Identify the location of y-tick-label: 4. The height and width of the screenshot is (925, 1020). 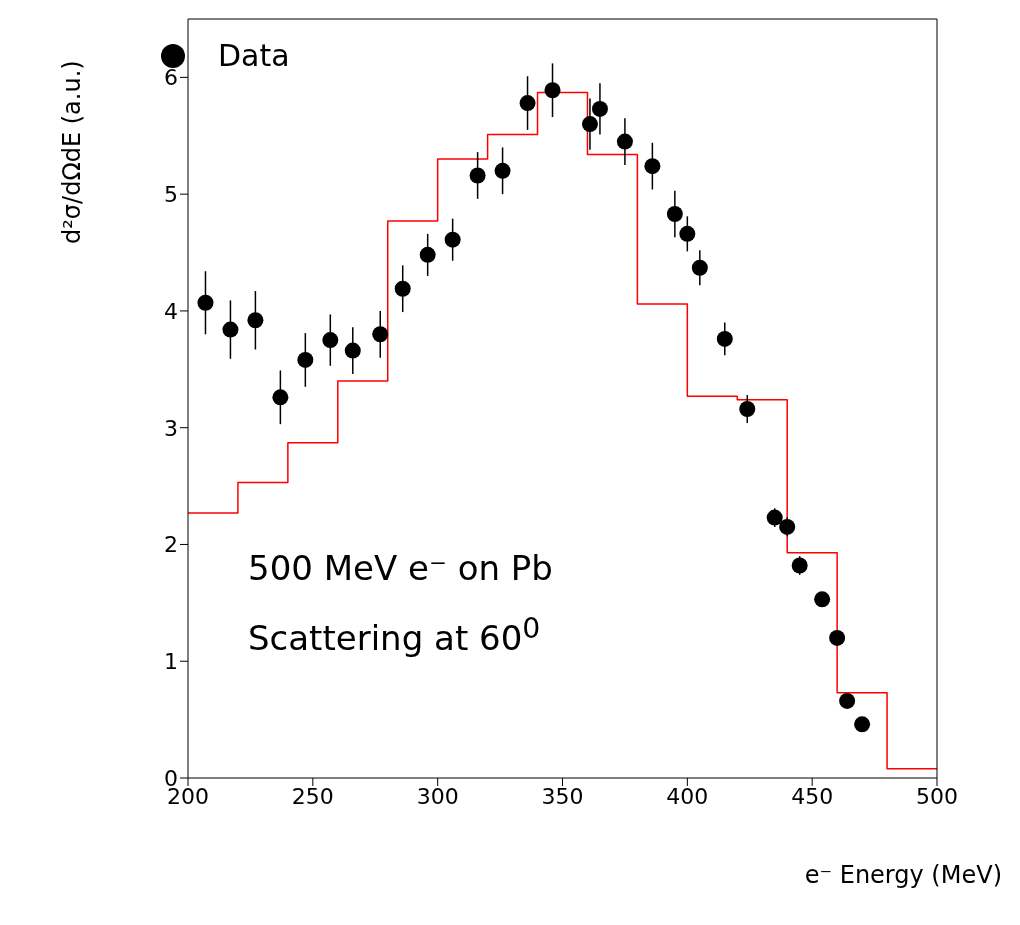
(171, 311).